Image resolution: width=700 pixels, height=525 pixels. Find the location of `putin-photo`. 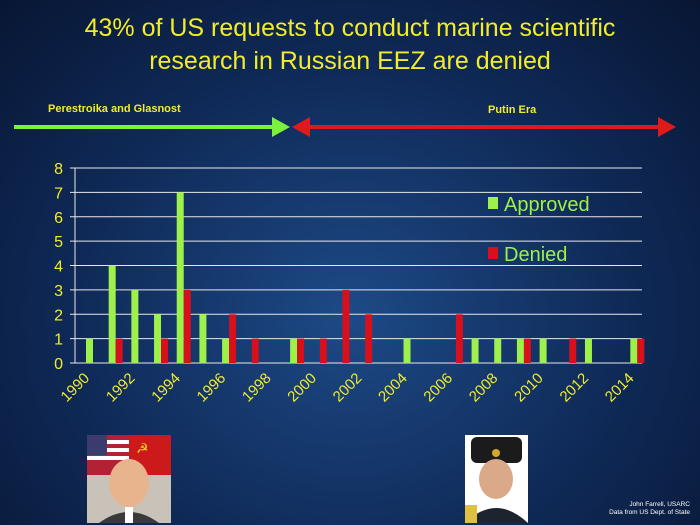

putin-photo is located at coordinates (496, 479).